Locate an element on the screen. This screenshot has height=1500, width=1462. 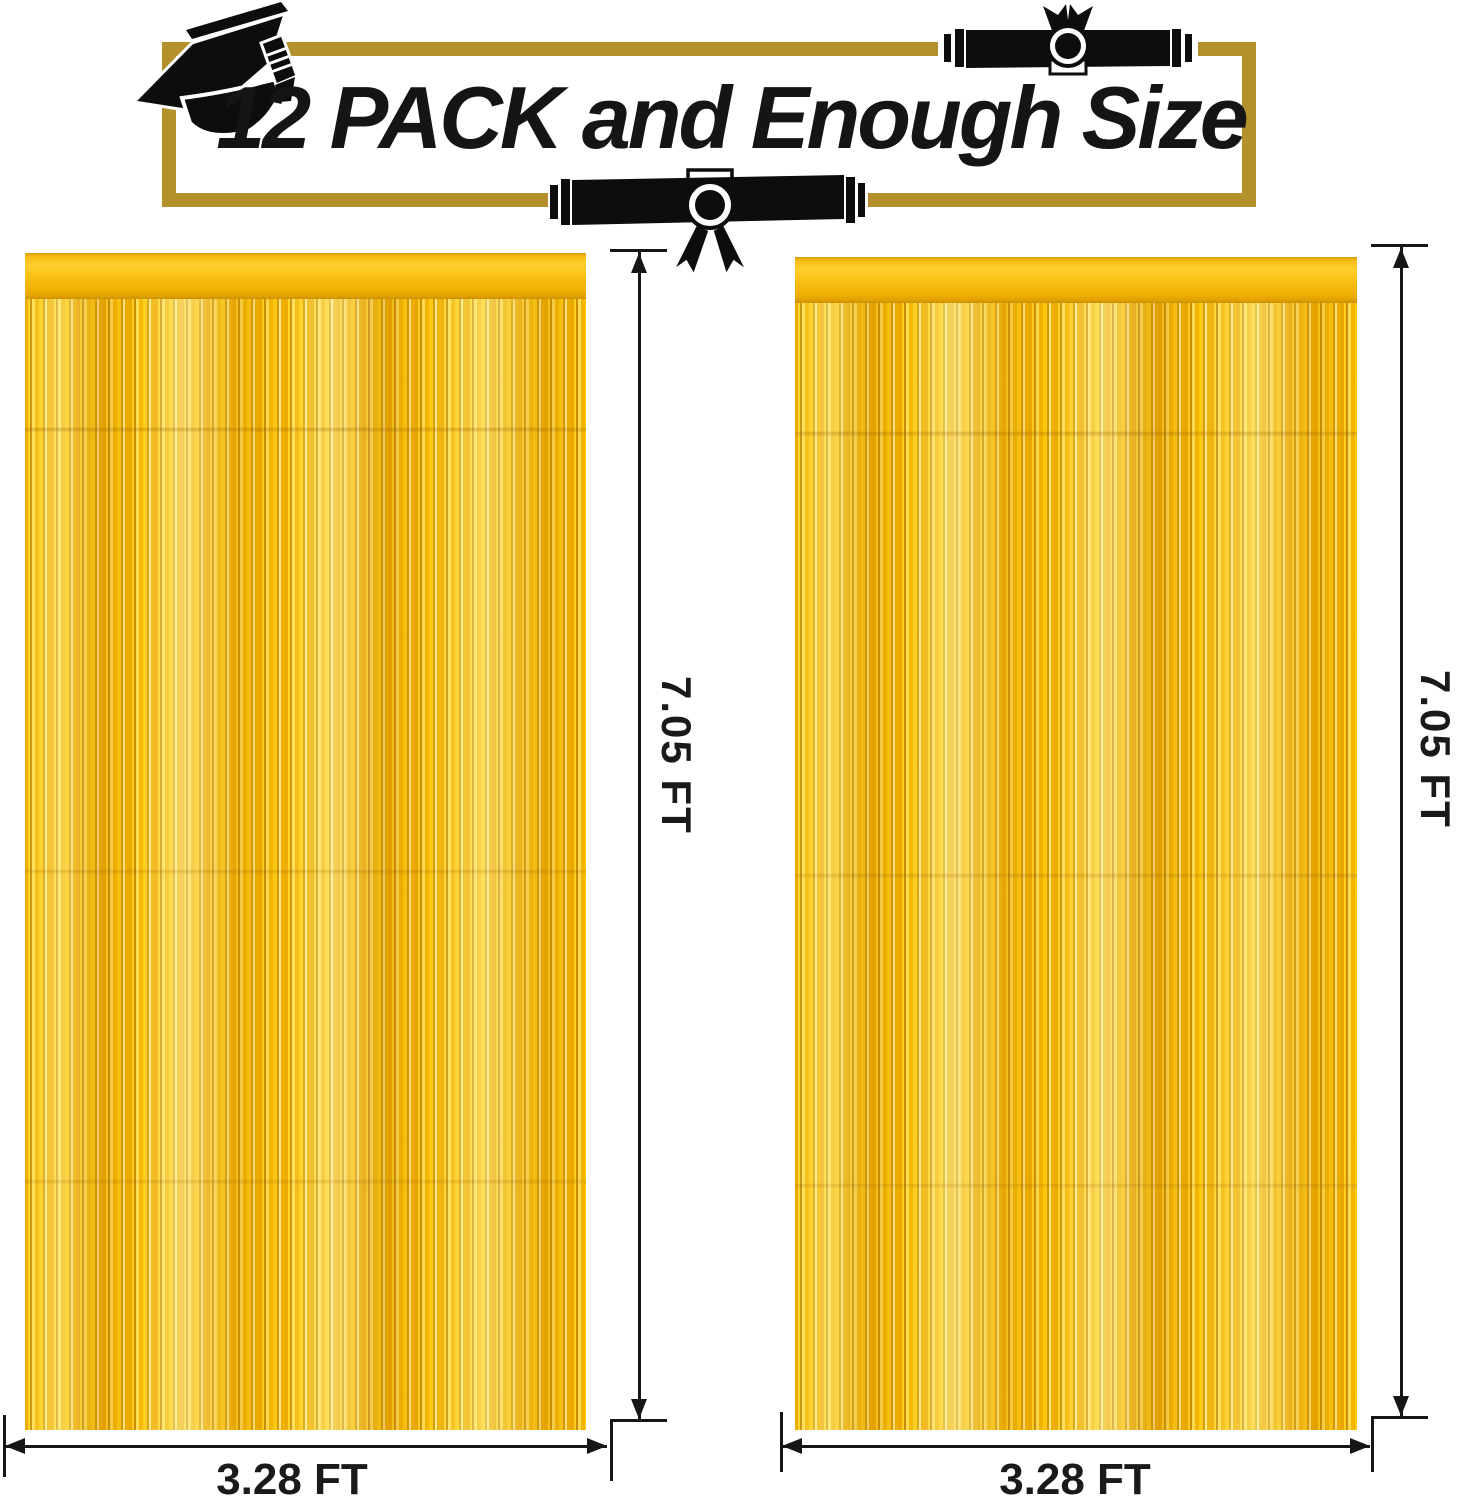
diploma-scroll-bottom-icon is located at coordinates (708, 224).